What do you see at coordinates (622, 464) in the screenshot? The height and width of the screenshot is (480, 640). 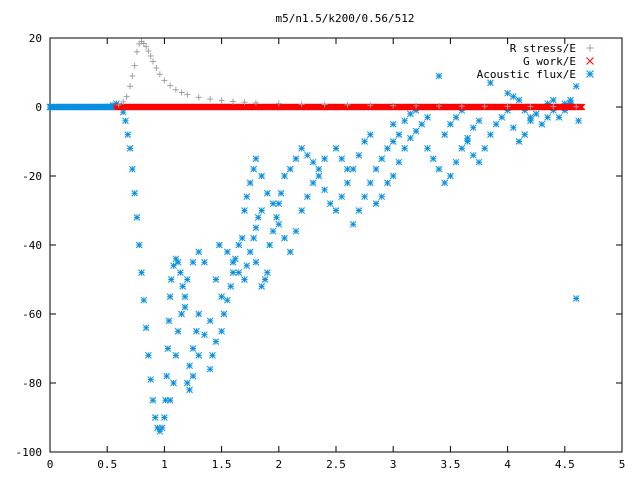 I see `x-tick-label: 5` at bounding box center [622, 464].